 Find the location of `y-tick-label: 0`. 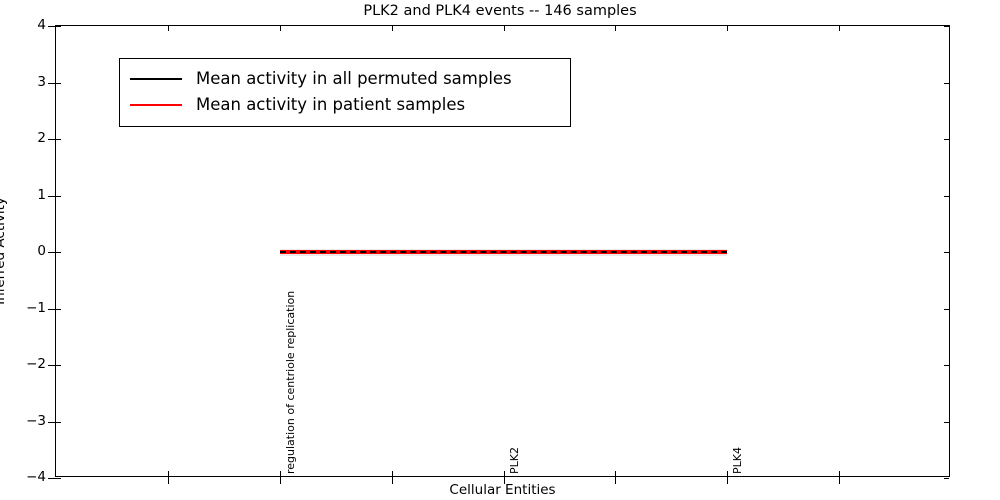

y-tick-label: 0 is located at coordinates (41, 251).